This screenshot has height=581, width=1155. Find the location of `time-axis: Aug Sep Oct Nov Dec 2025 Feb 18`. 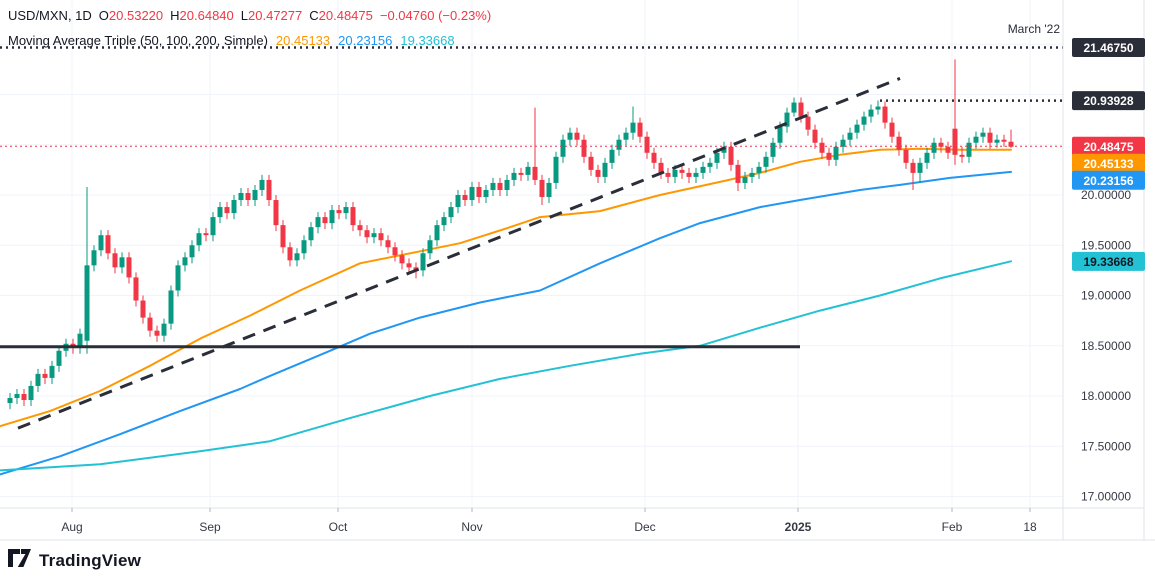

time-axis: Aug Sep Oct Nov Dec 2025 Feb 18 is located at coordinates (549, 521).